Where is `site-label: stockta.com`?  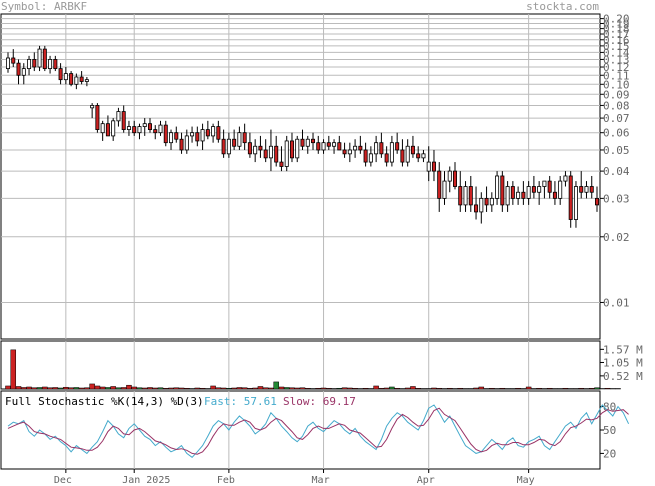
site-label: stockta.com is located at coordinates (562, 6).